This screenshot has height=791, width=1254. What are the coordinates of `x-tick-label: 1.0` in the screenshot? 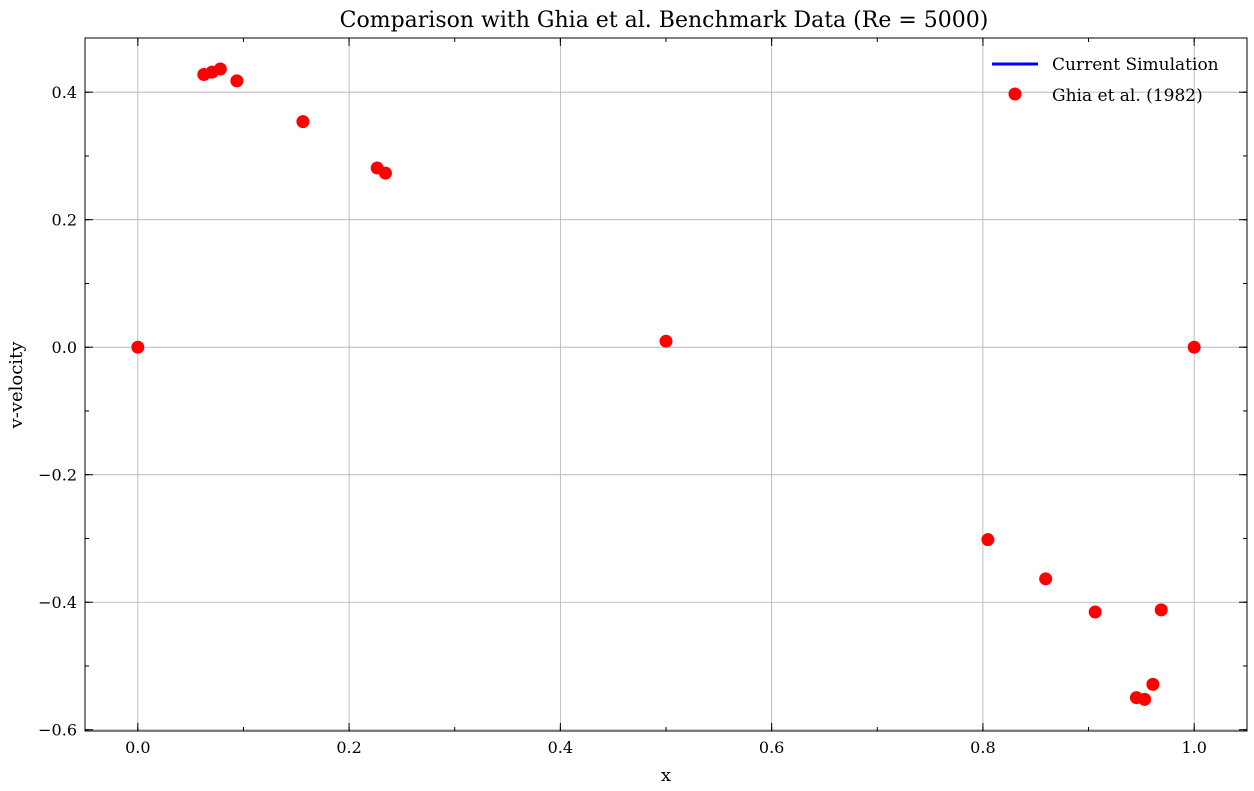 It's located at (1193, 747).